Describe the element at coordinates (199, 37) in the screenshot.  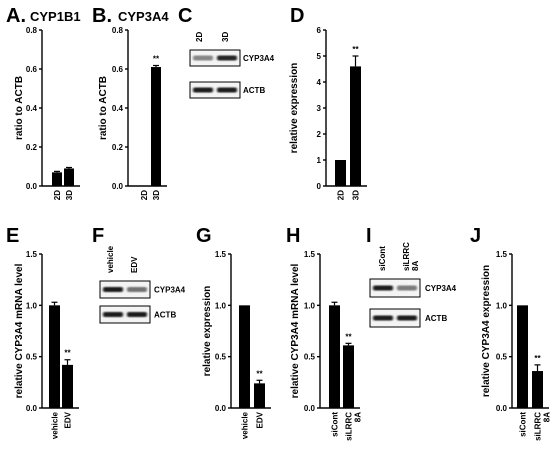
I see `lane-label: 2D` at that location.